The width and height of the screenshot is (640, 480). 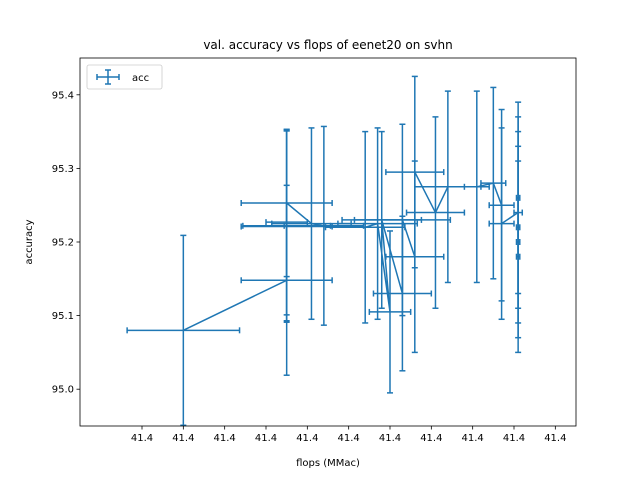 What do you see at coordinates (63, 95) in the screenshot?
I see `y-tick-label: 95.4` at bounding box center [63, 95].